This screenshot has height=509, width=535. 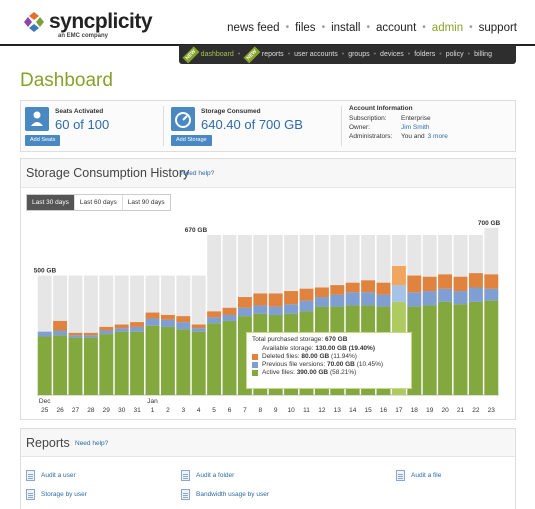 What do you see at coordinates (87, 22) in the screenshot?
I see `logo: syncplicity` at bounding box center [87, 22].